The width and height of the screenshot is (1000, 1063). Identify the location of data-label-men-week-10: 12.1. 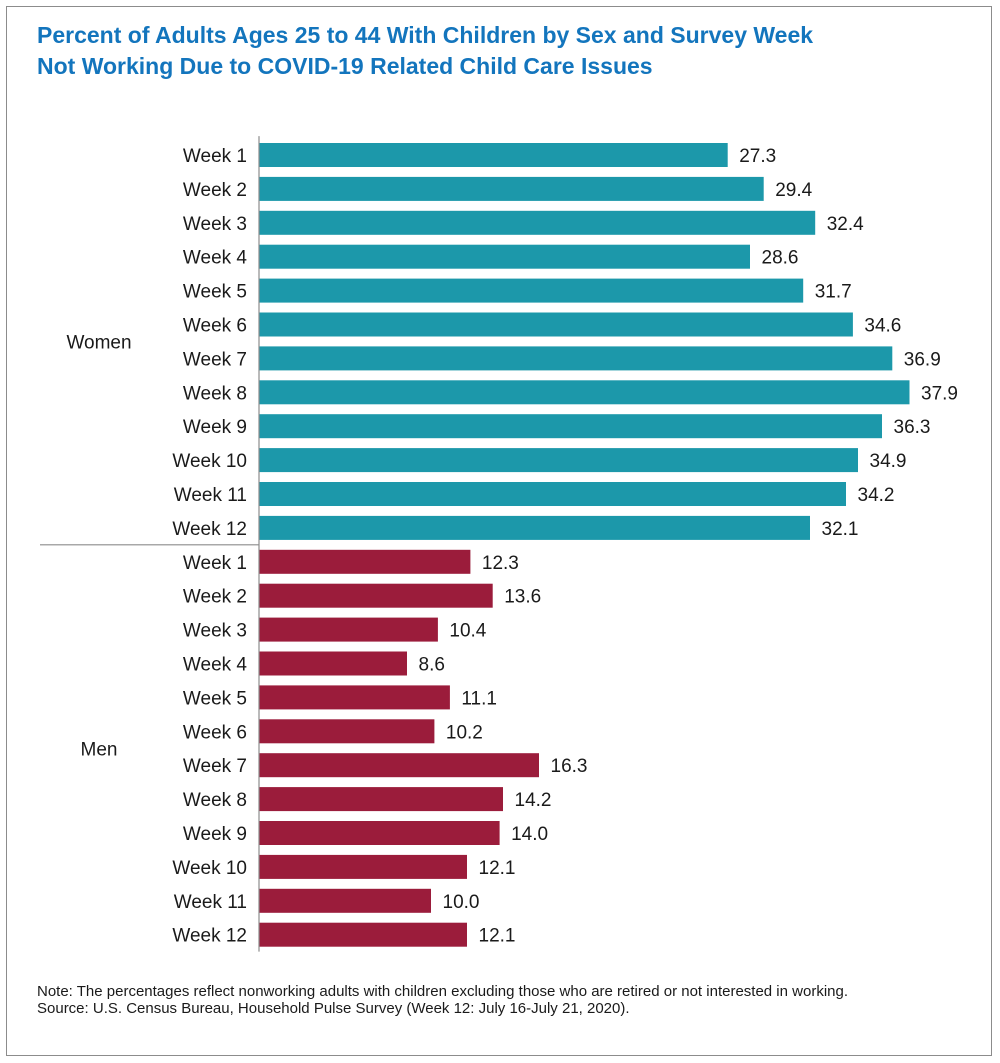
(497, 868).